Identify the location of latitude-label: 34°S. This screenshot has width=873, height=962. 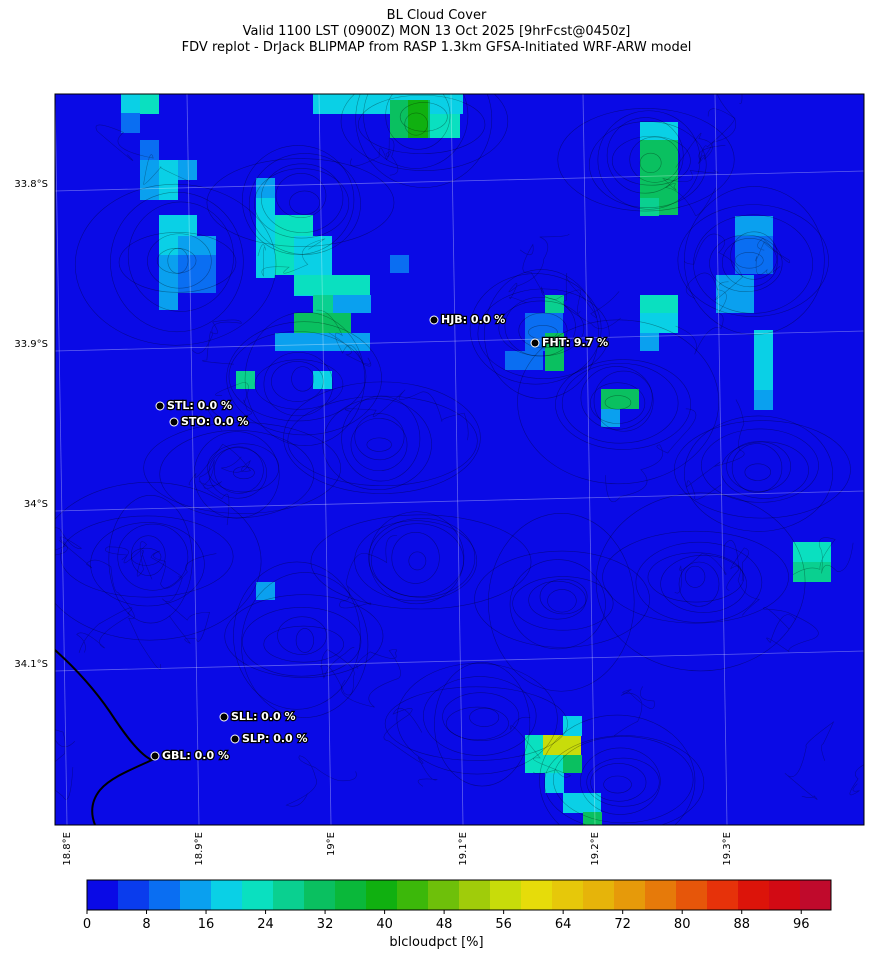
(36, 504).